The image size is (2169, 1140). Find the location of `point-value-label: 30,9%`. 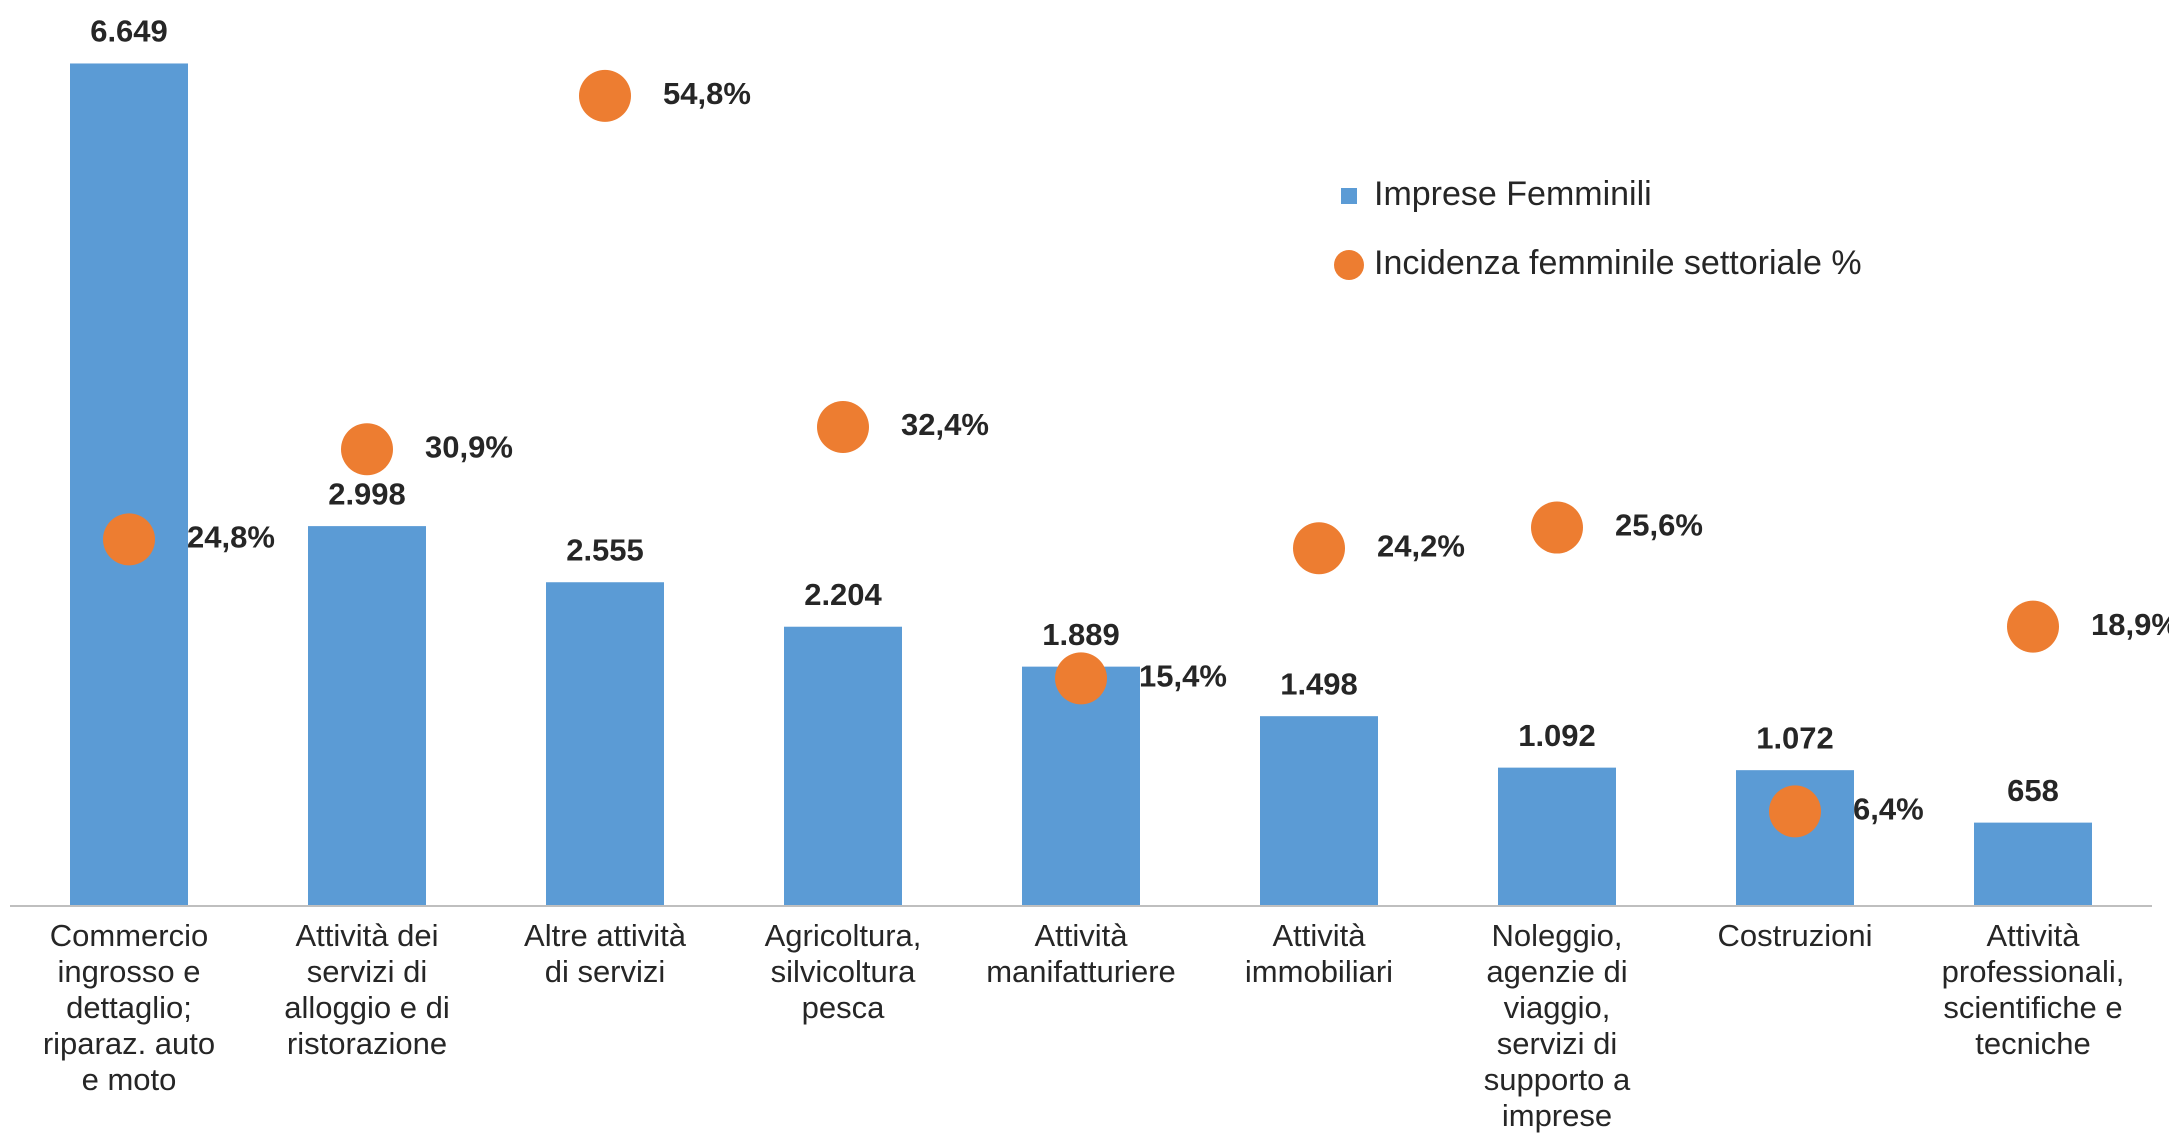

point-value-label: 30,9% is located at coordinates (469, 446).